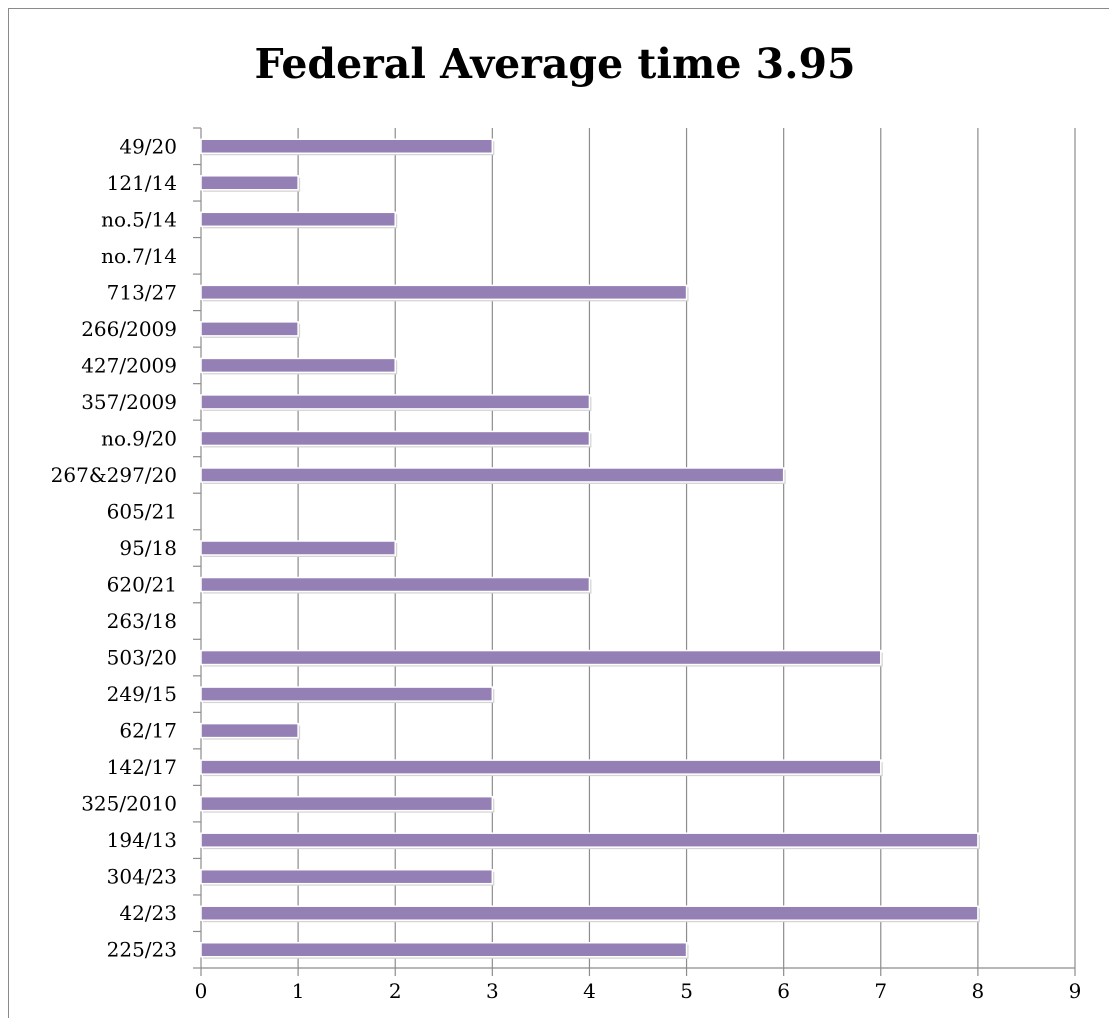  I want to click on y-tick-label: 325/2010, so click(129, 804).